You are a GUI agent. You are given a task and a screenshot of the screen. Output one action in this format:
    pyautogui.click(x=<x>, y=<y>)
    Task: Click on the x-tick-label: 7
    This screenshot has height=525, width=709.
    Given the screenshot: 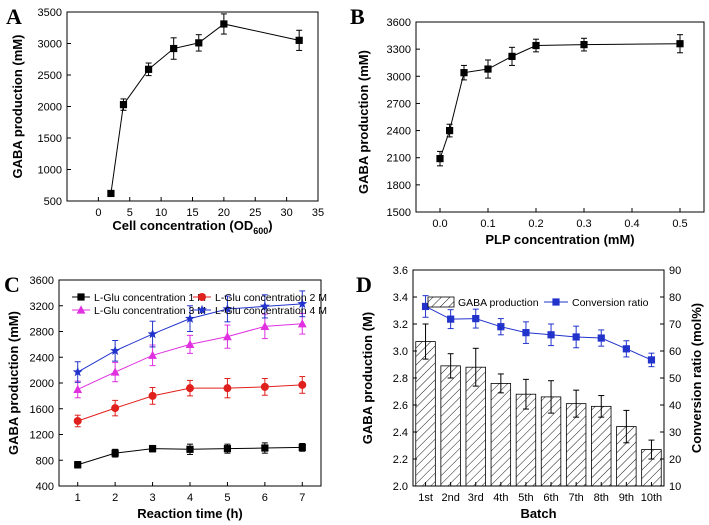 What is the action you would take?
    pyautogui.click(x=302, y=498)
    